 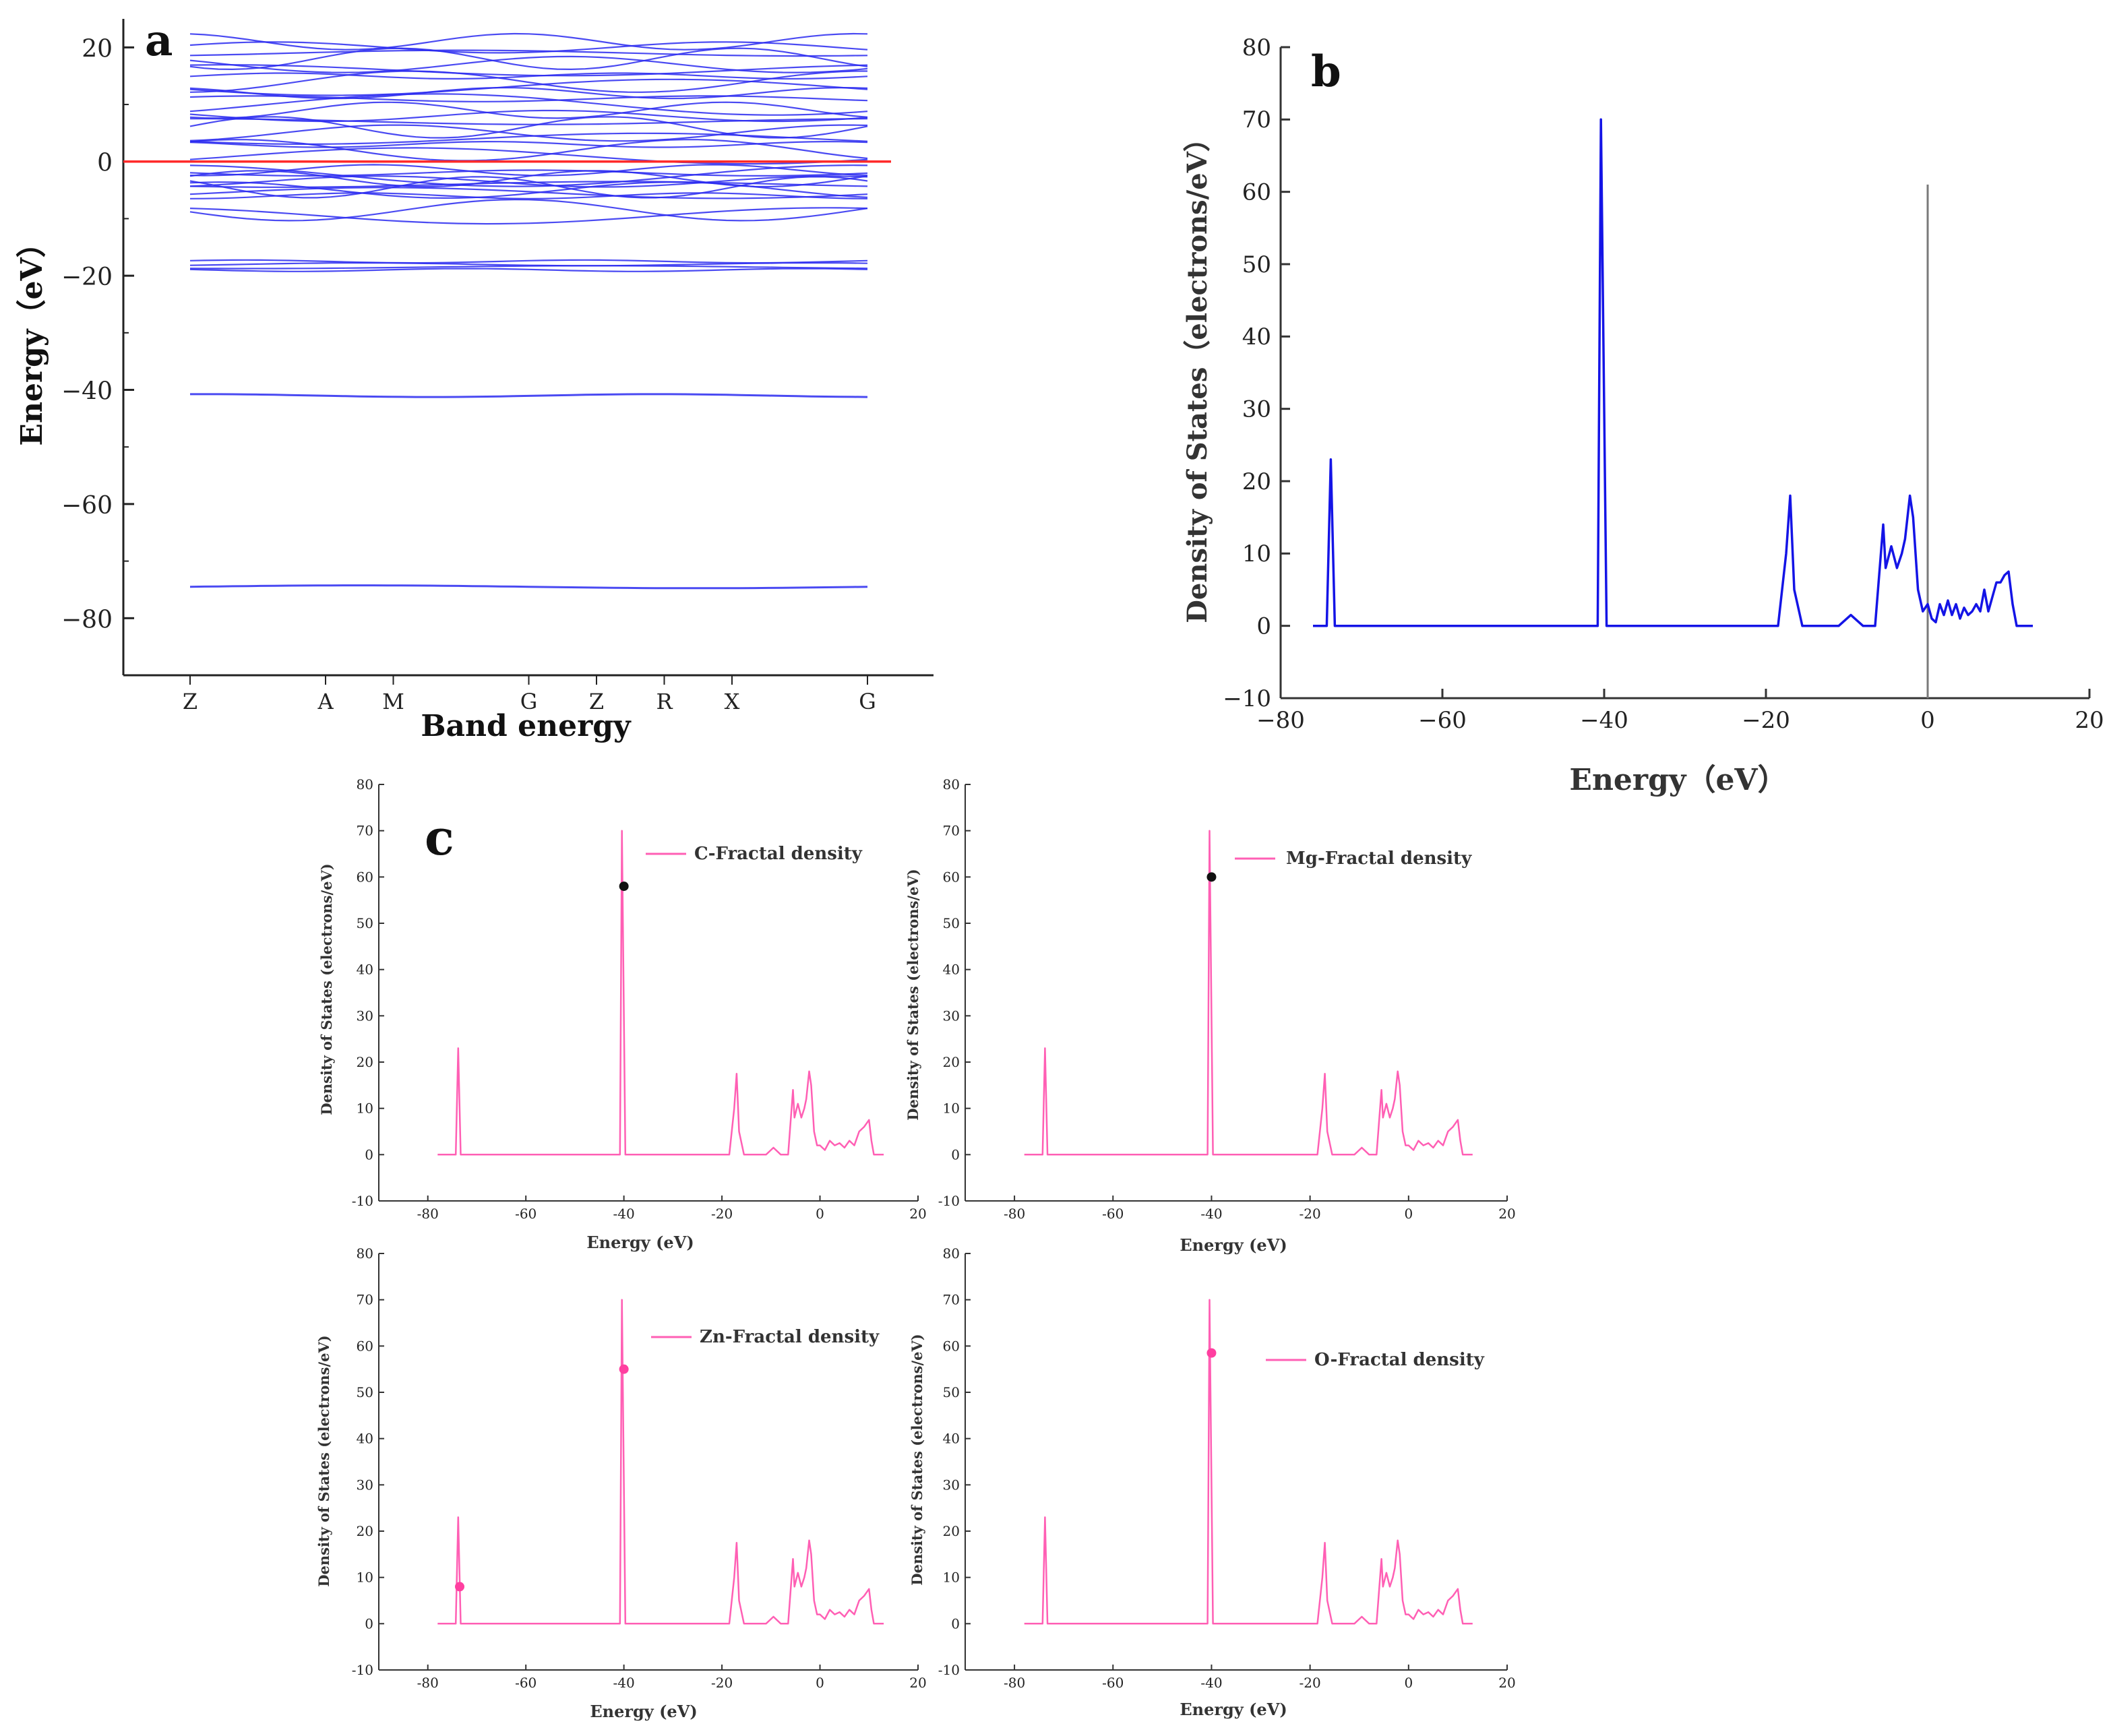 What do you see at coordinates (1604, 721) in the screenshot?
I see `x-tick-label: −40` at bounding box center [1604, 721].